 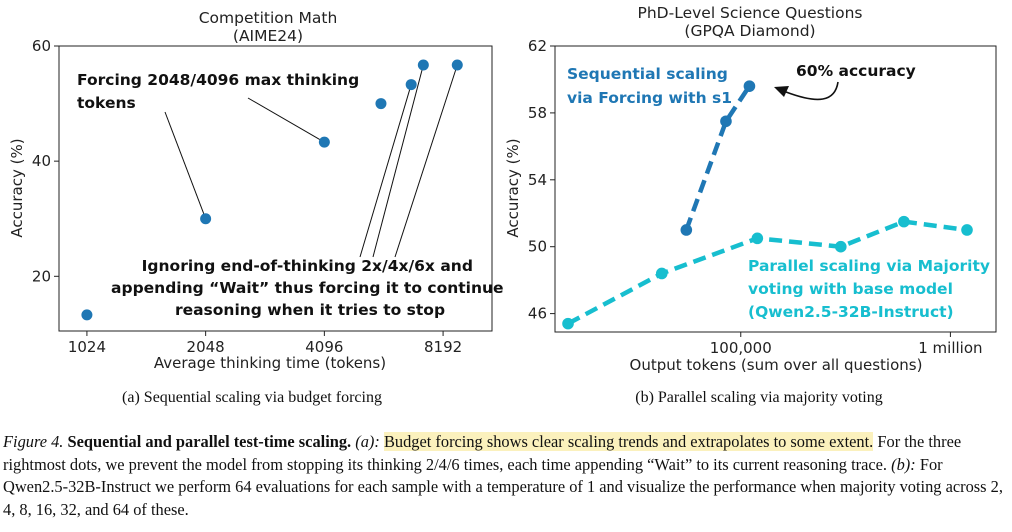 What do you see at coordinates (781, 91) in the screenshot?
I see `panel-b-annotation-arrowhead` at bounding box center [781, 91].